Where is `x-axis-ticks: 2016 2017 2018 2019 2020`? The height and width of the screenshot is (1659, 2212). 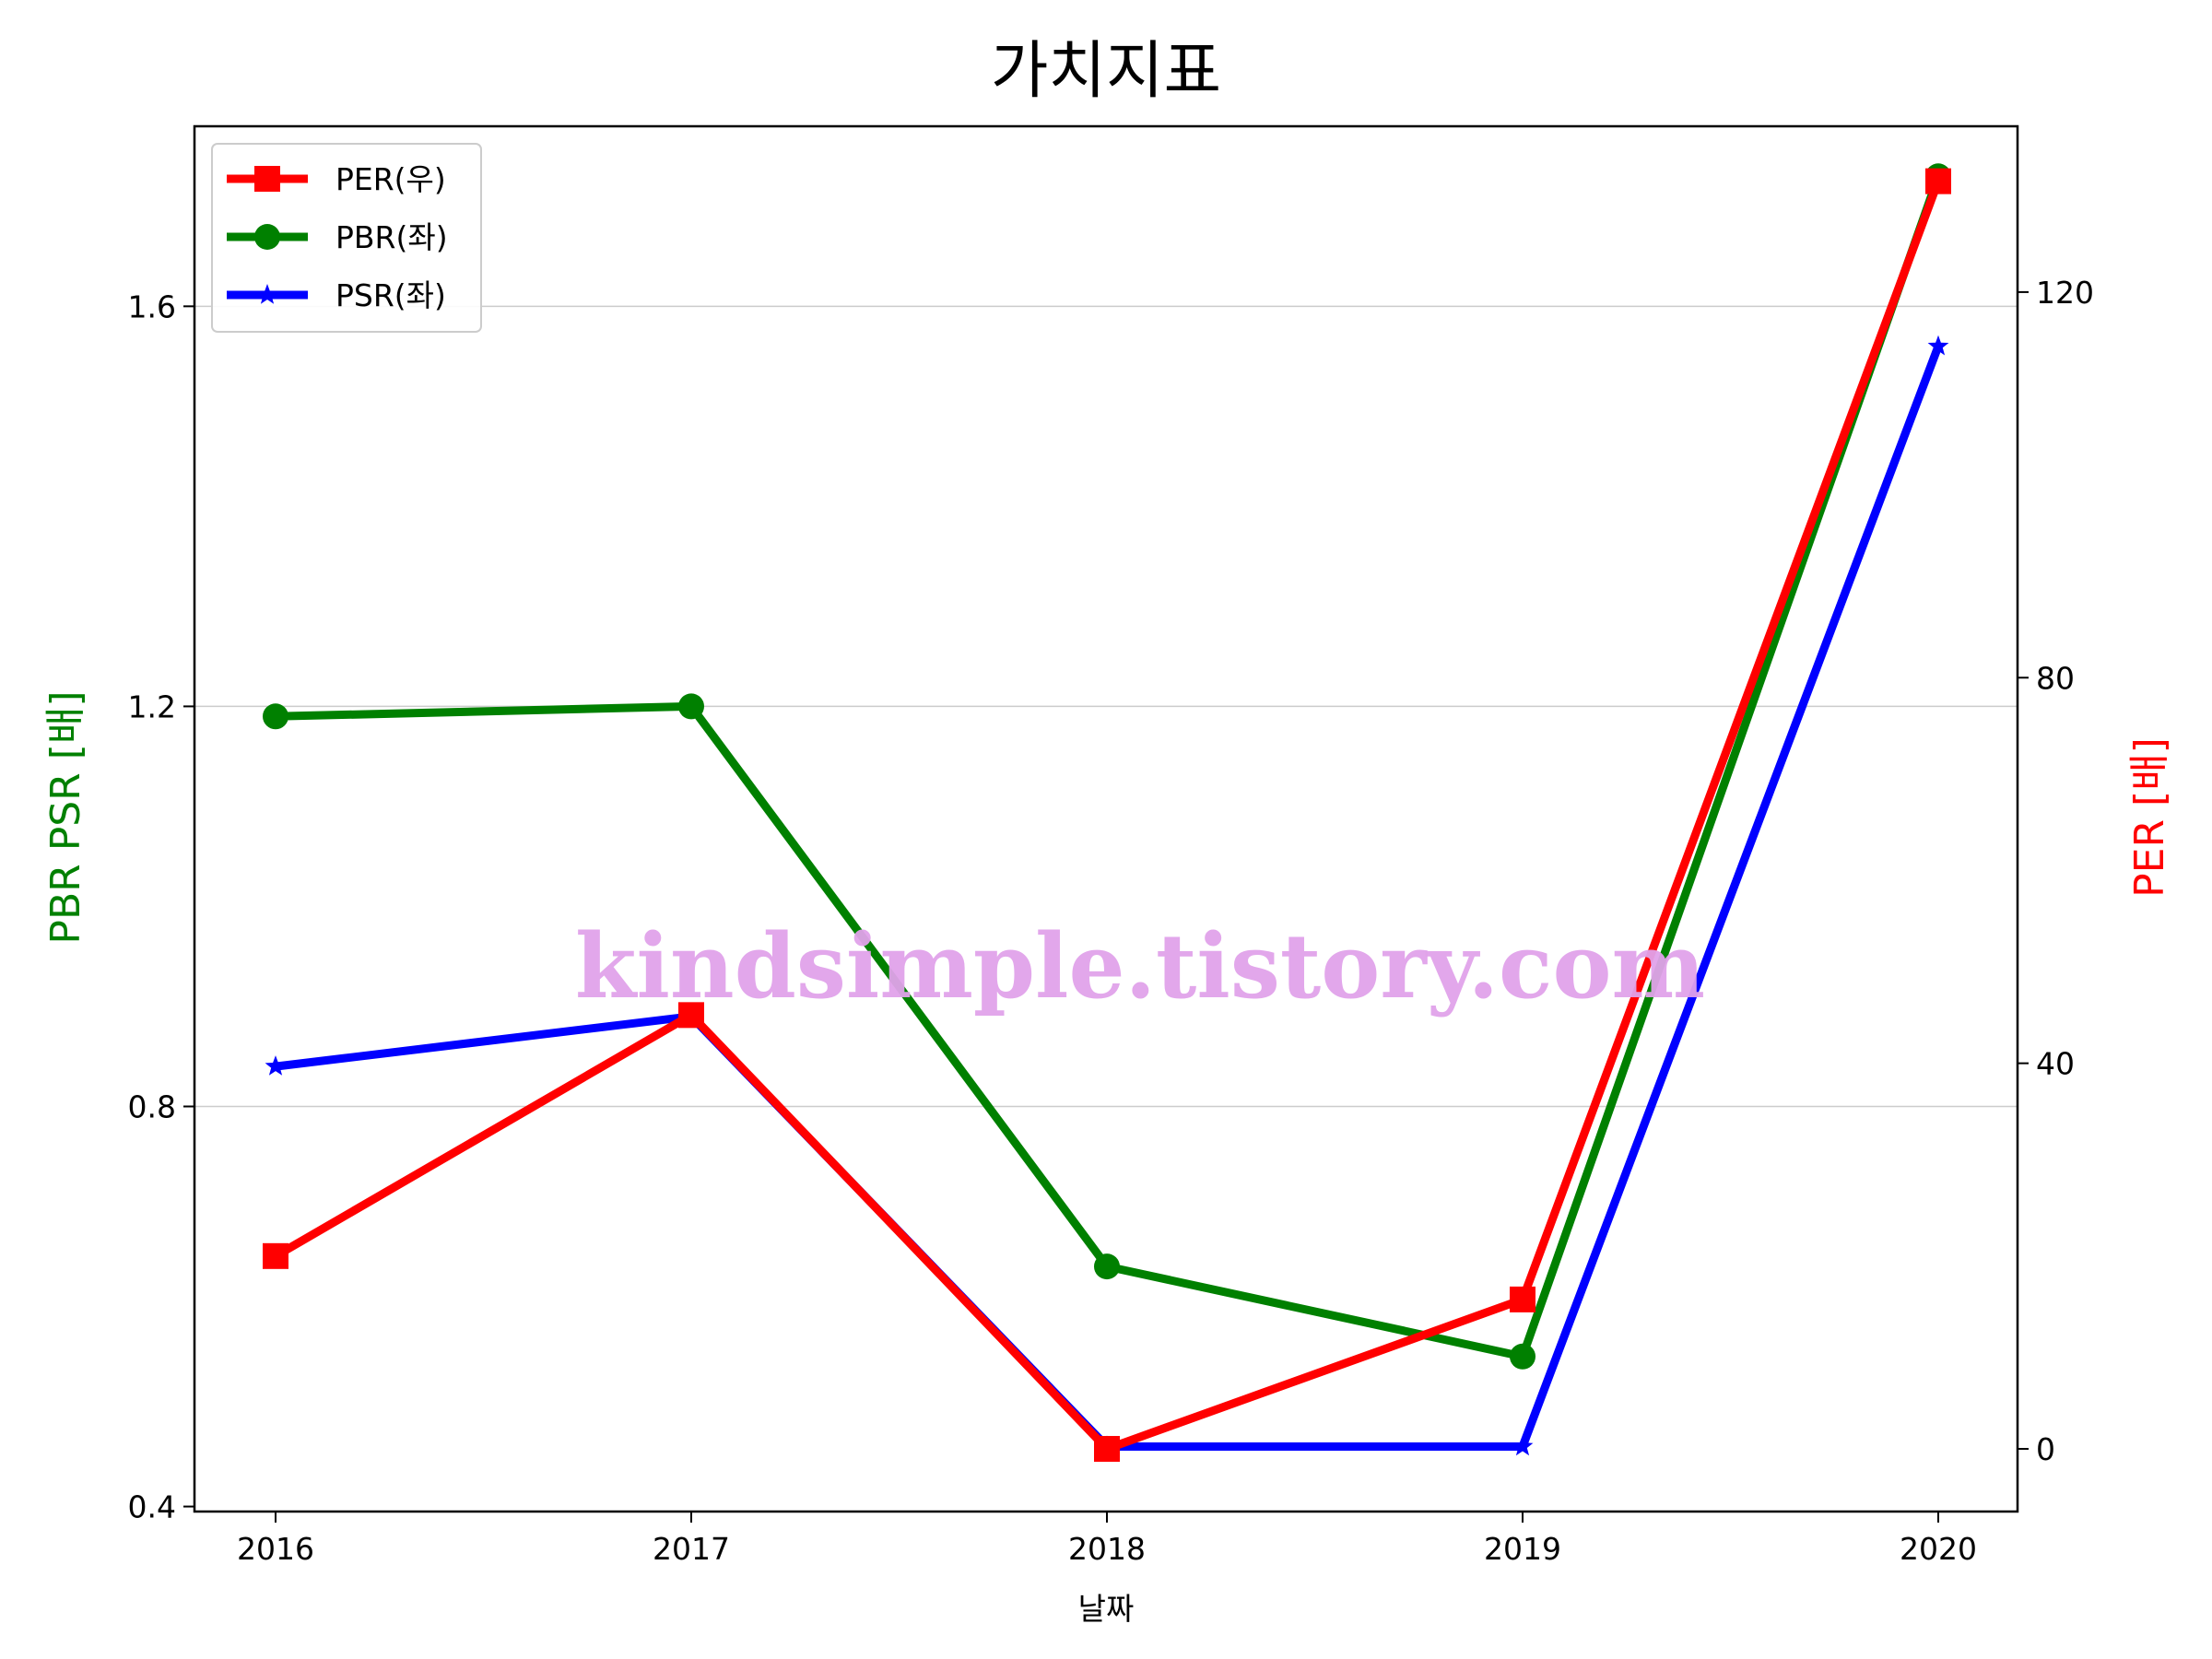 x-axis-ticks: 2016 2017 2018 2019 2020 is located at coordinates (1107, 1539).